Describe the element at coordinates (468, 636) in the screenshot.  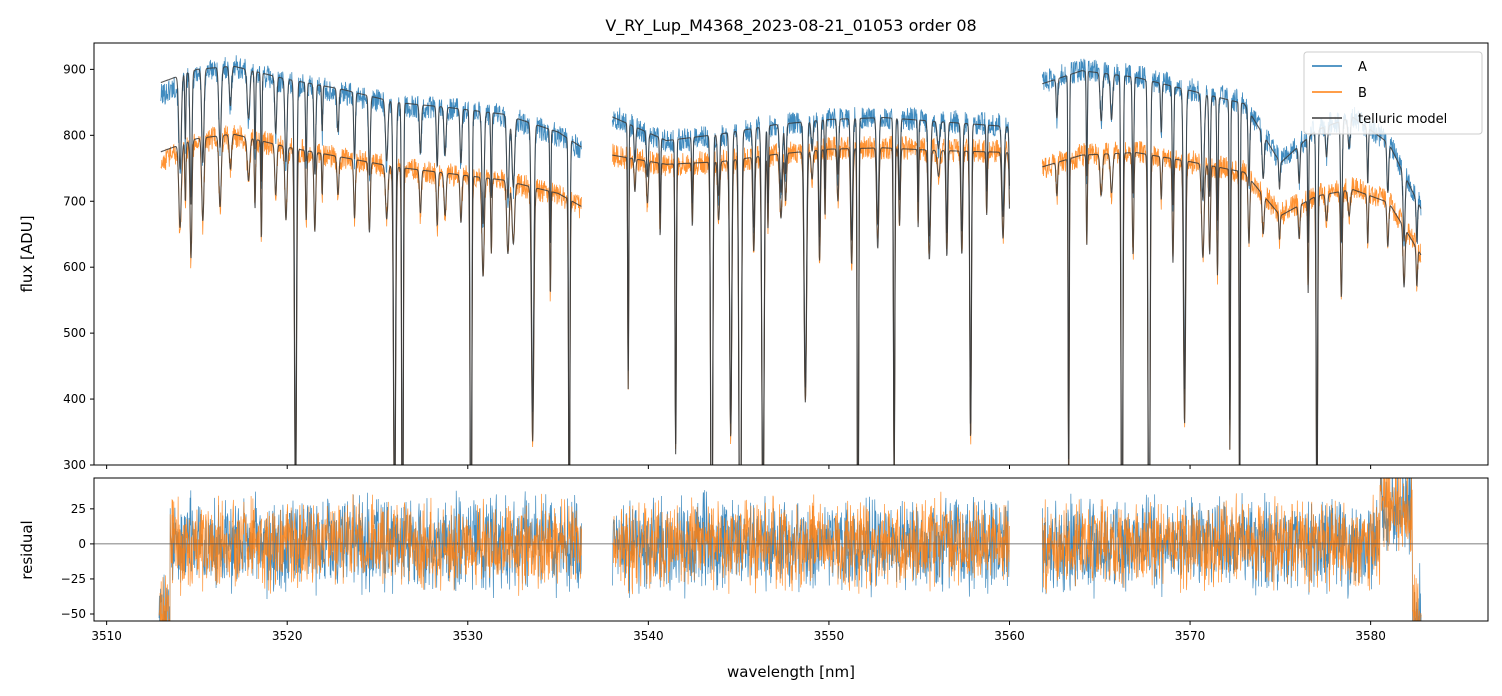
I see `x-tick-label: 3530` at that location.